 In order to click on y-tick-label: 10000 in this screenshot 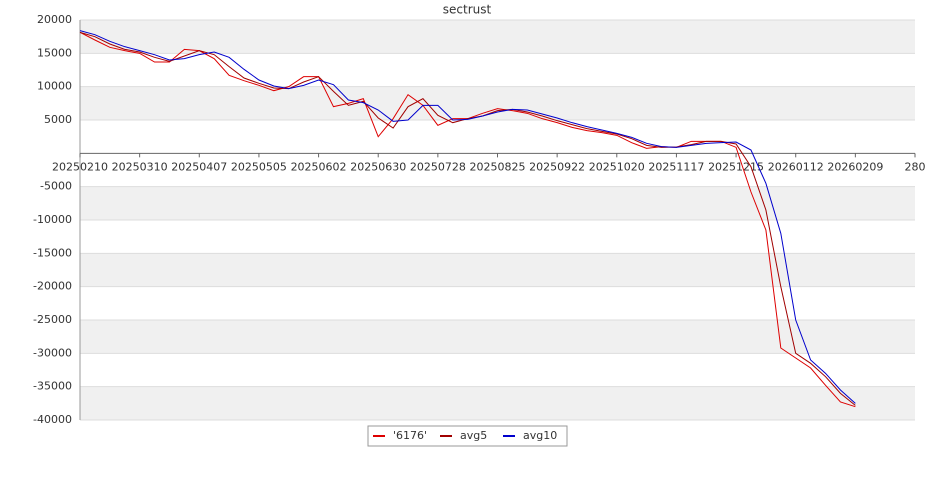, I will do `click(54, 86)`.